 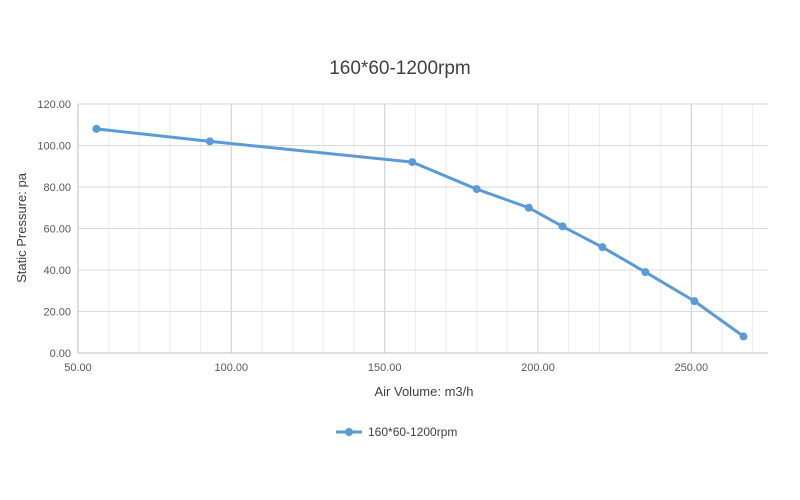 I want to click on y-tick-label: 40.00, so click(x=57, y=271).